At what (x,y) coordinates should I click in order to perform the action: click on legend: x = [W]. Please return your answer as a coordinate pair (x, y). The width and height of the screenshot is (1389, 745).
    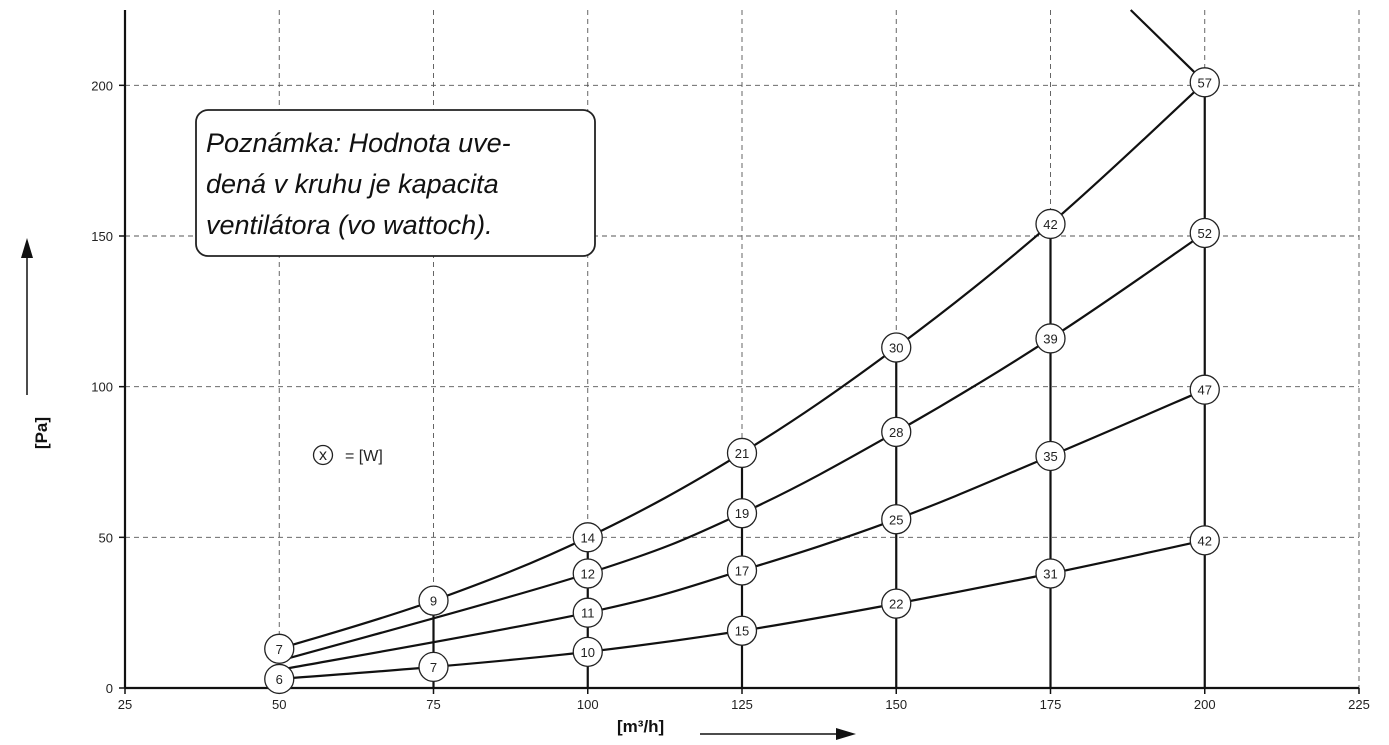
    Looking at the image, I should click on (347, 455).